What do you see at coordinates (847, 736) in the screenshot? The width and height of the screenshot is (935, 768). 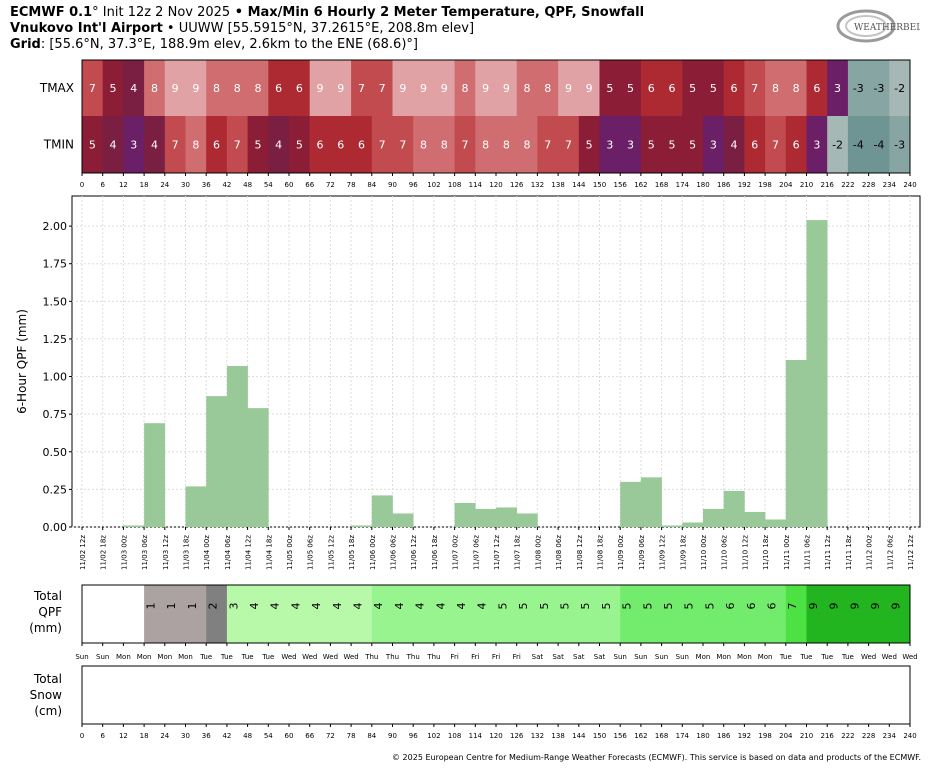 I see `snow-x-tick-label: 222` at bounding box center [847, 736].